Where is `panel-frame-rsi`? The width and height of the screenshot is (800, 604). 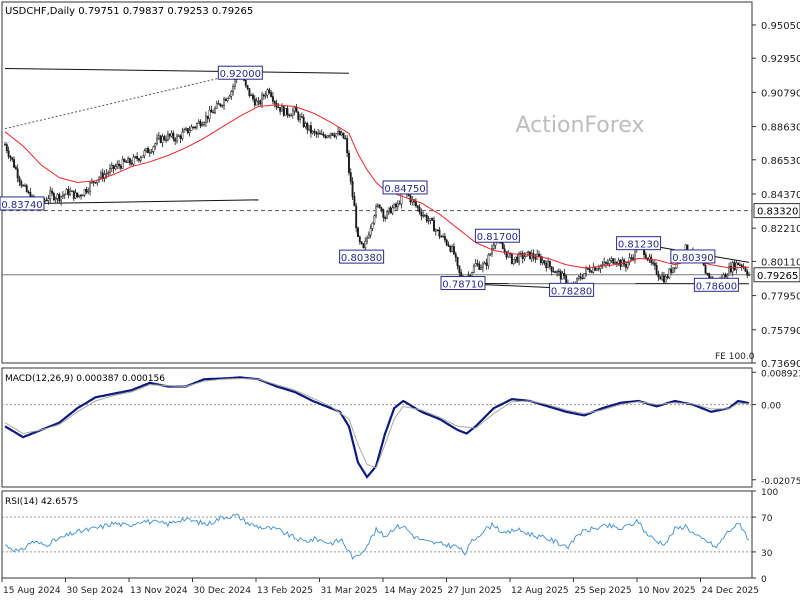 panel-frame-rsi is located at coordinates (377, 534).